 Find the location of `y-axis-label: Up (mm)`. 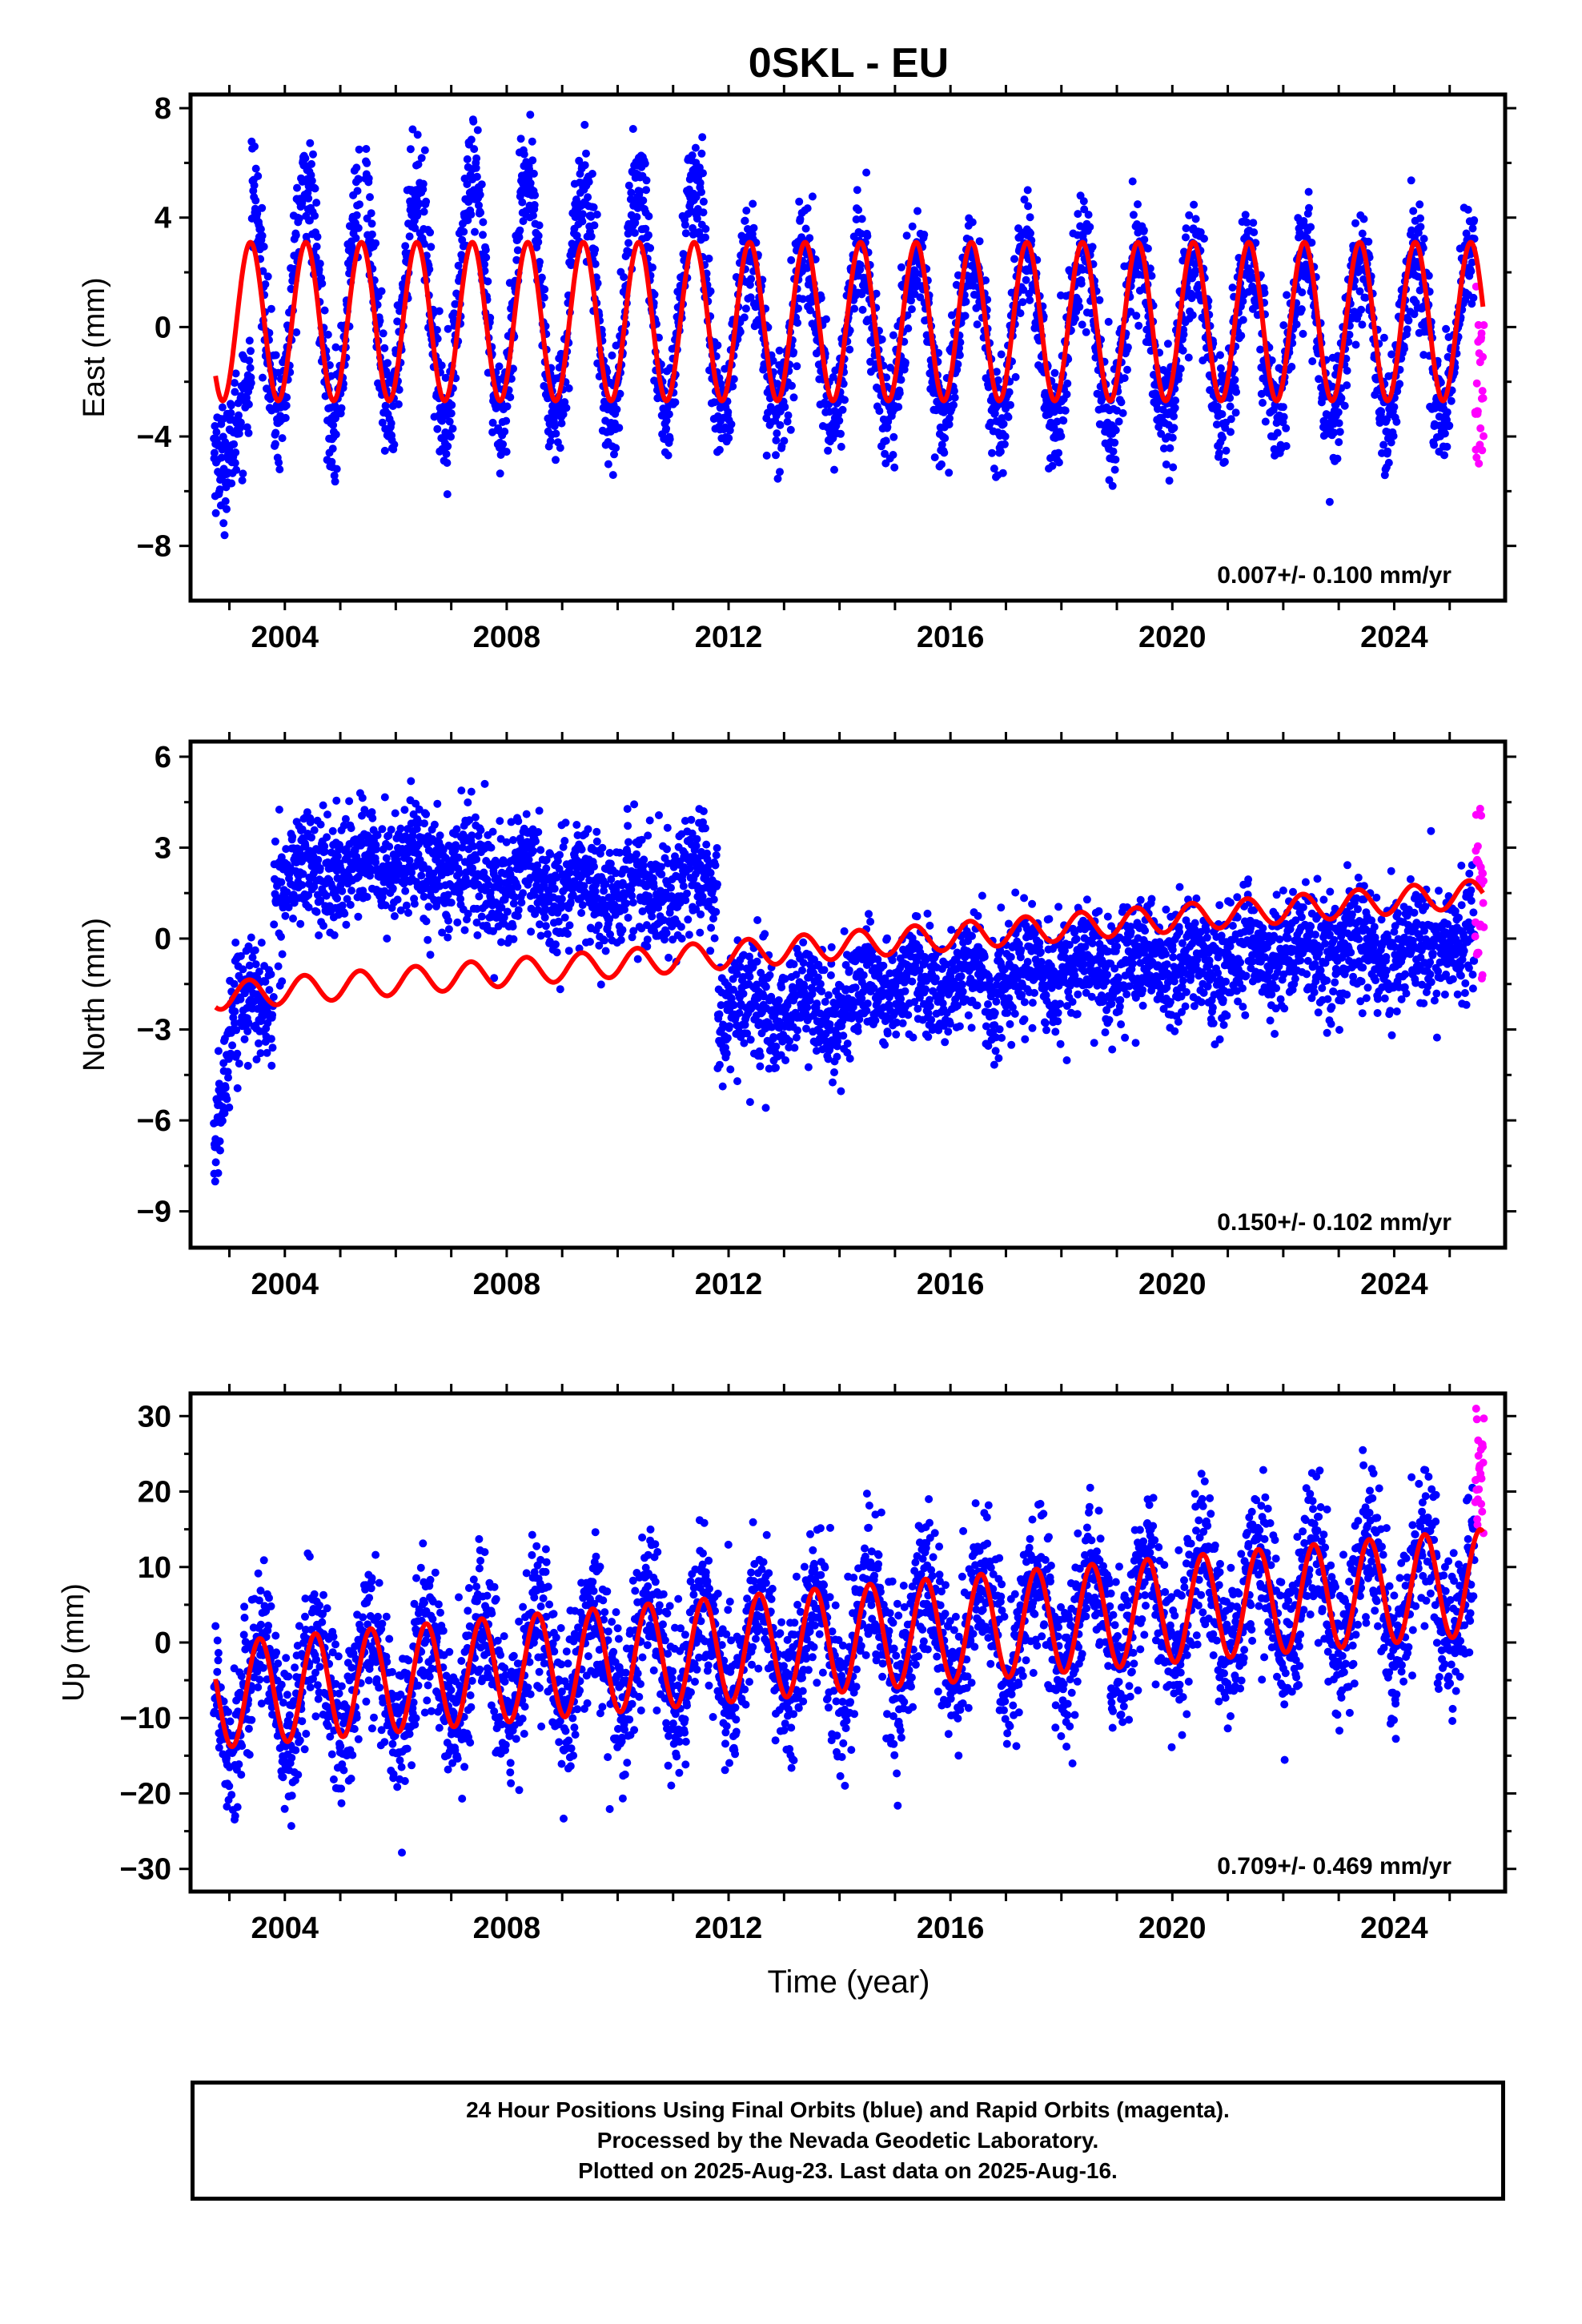

y-axis-label: Up (mm) is located at coordinates (74, 1642).